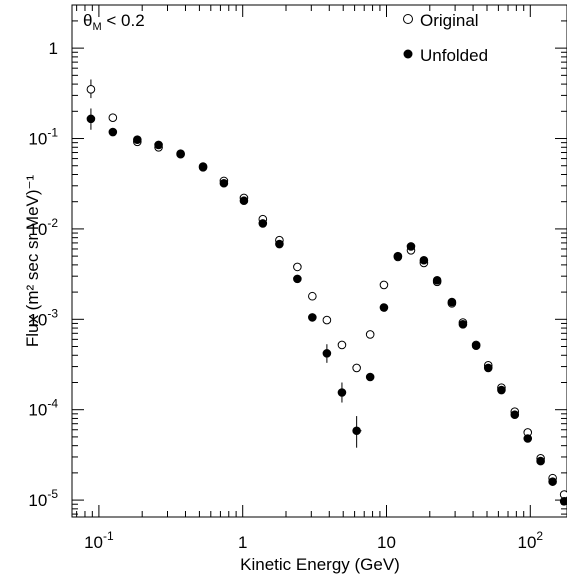 The image size is (567, 579). Describe the element at coordinates (32, 260) in the screenshot. I see `y-axis-label: Flux (m² sec sr MeV)⁻¹` at that location.